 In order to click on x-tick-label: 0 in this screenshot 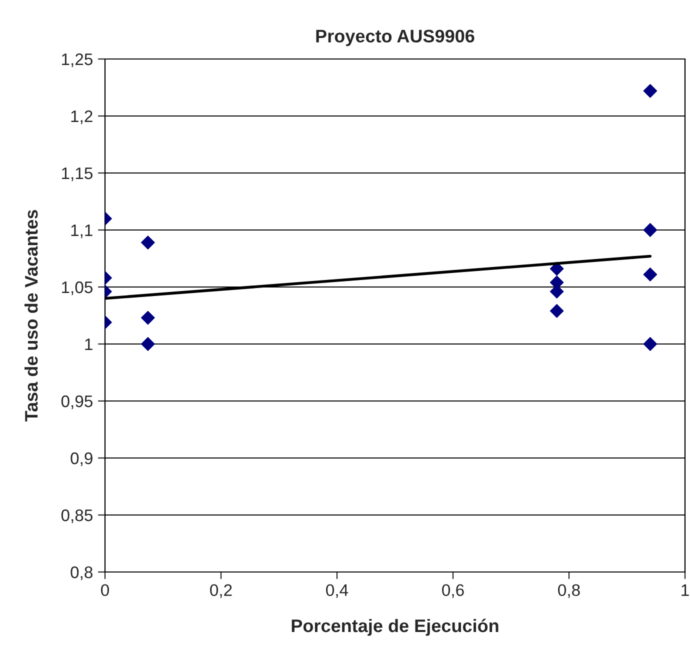, I will do `click(105, 590)`.